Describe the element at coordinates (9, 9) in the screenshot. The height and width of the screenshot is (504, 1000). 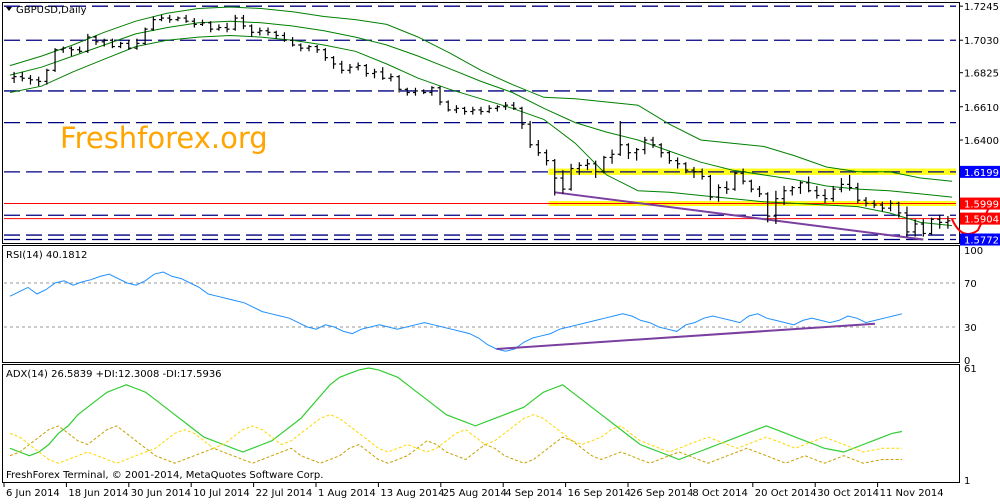
I see `chart-menu-triangle-icon` at that location.